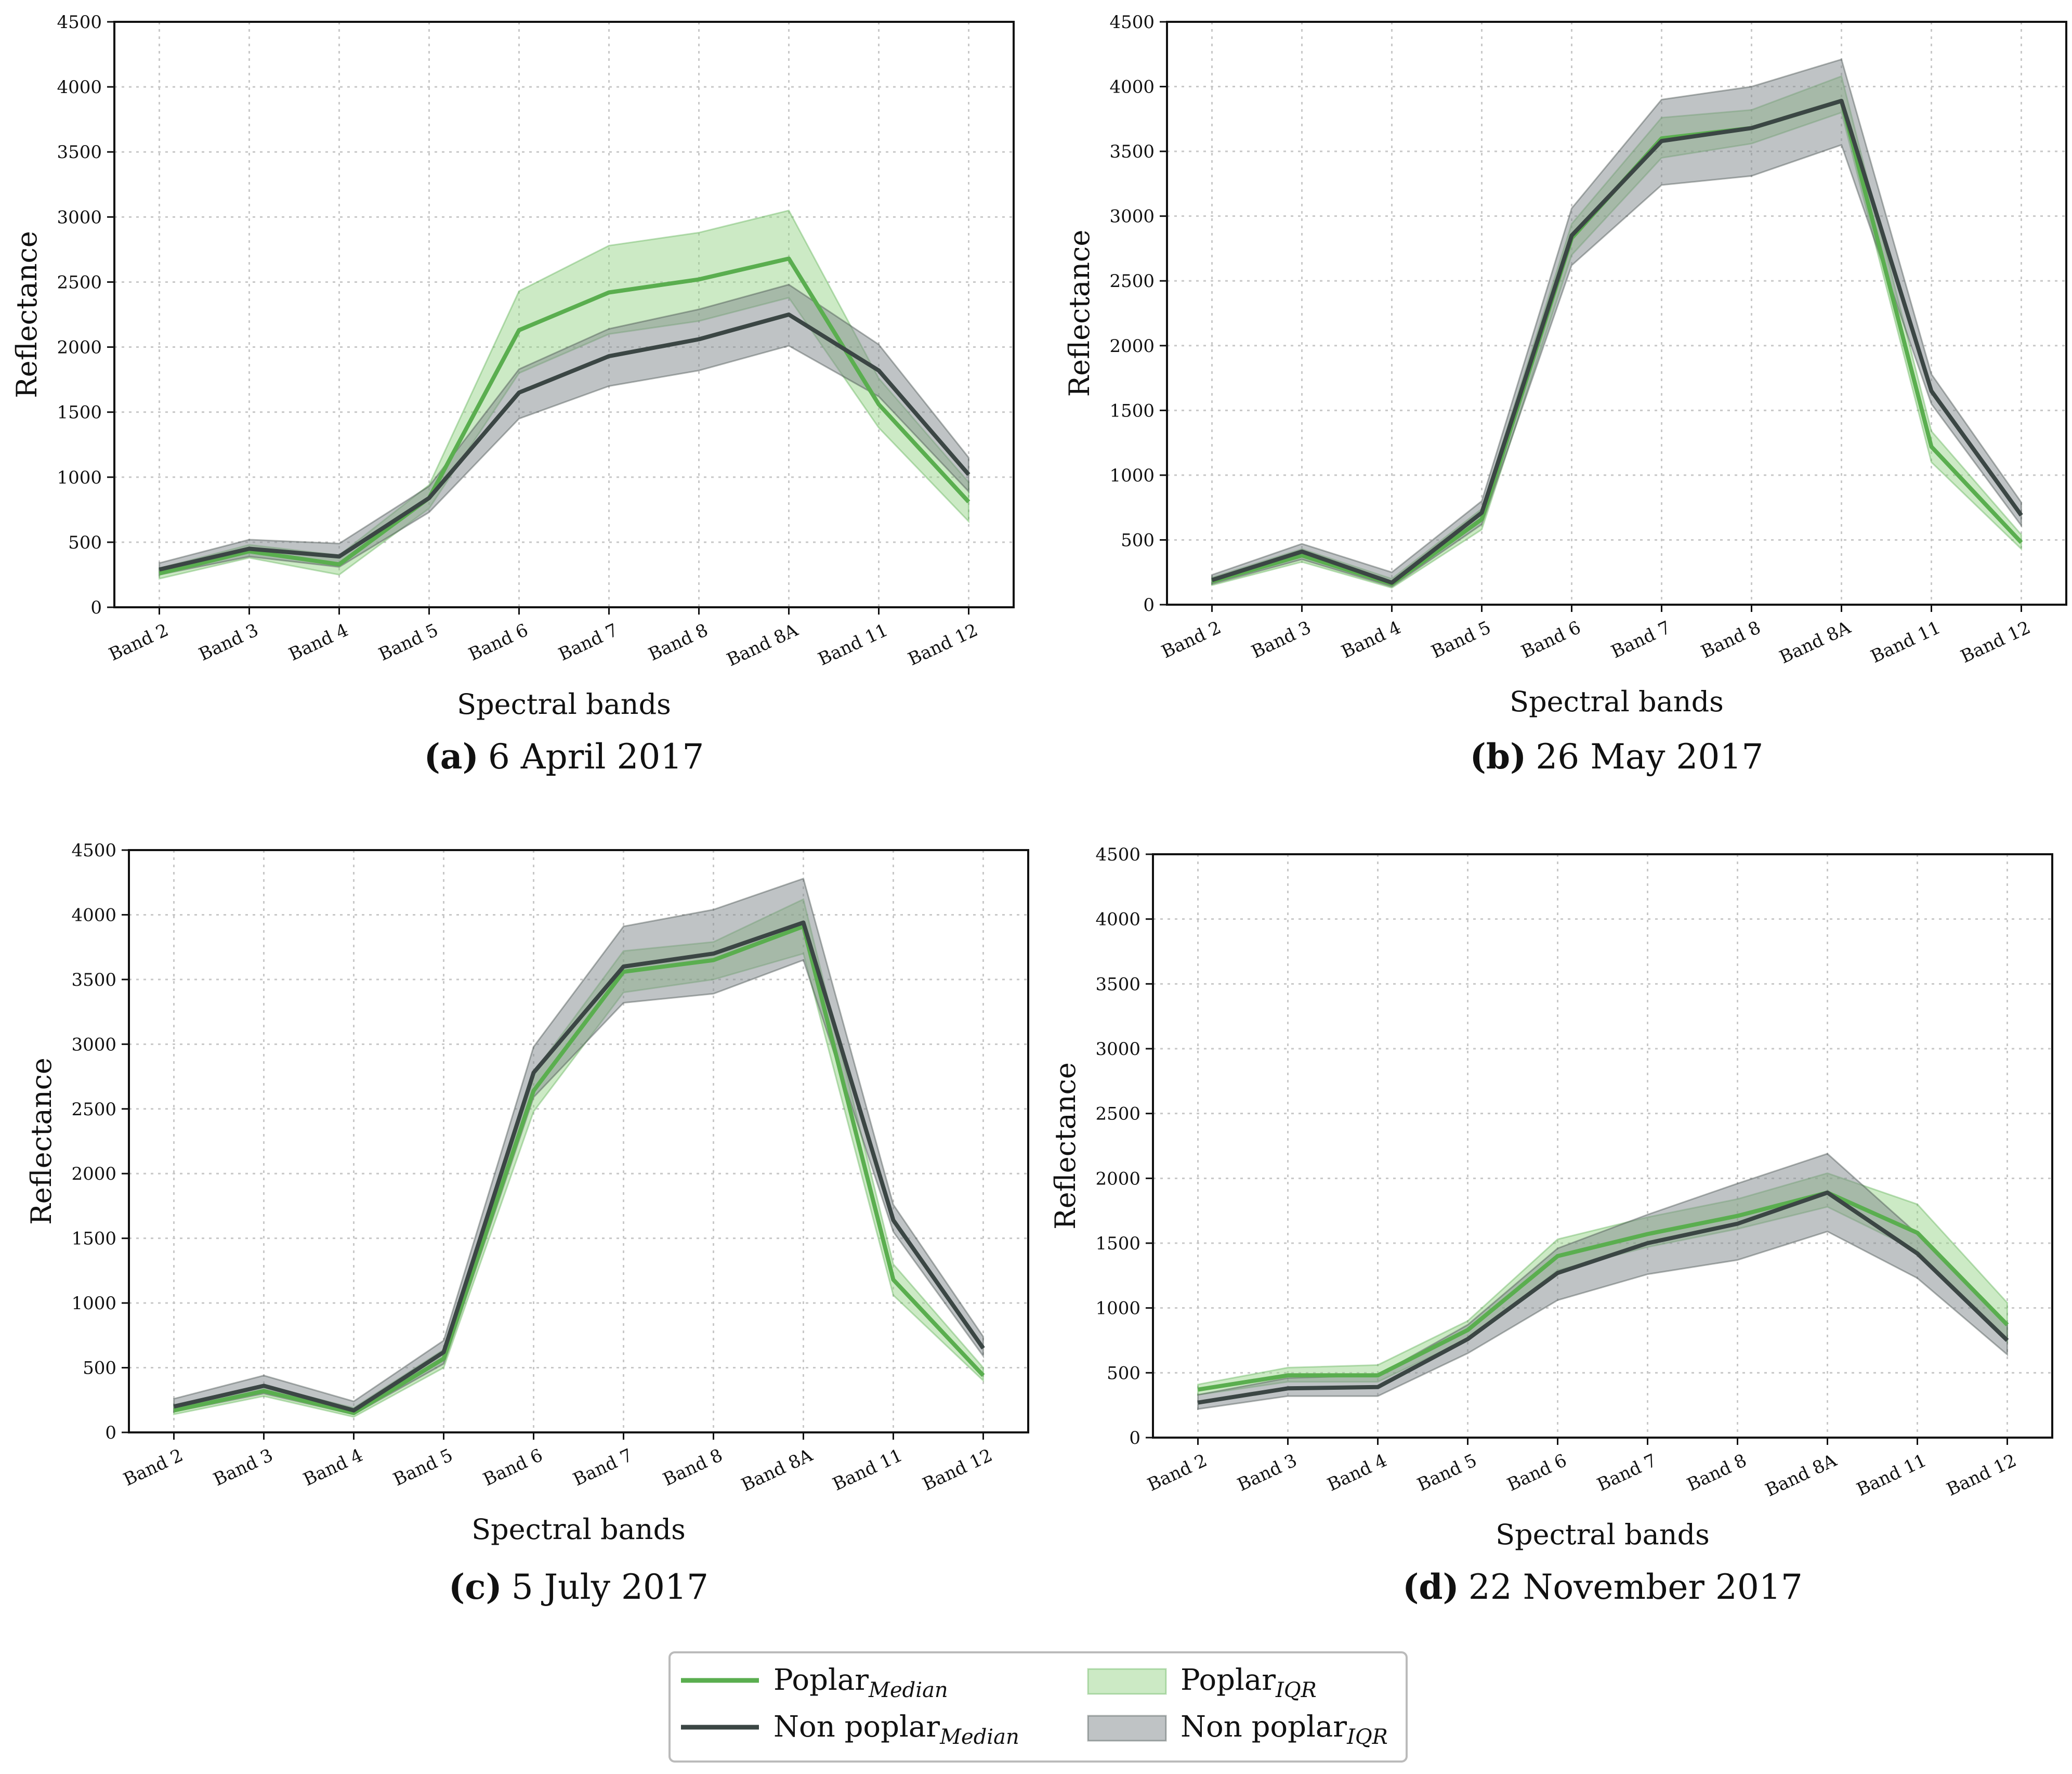 The width and height of the screenshot is (2072, 1774). I want to click on panel-caption: (b) 26 May 2017, so click(1617, 756).